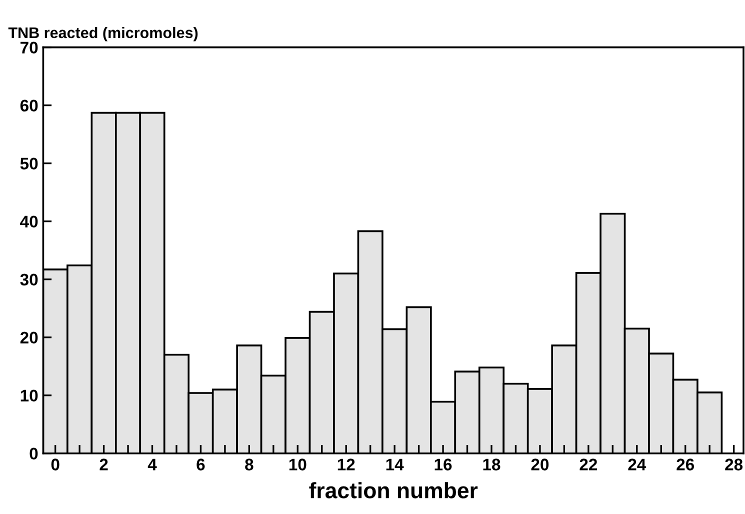 This screenshot has width=745, height=514. I want to click on x-tick-label: 18, so click(491, 464).